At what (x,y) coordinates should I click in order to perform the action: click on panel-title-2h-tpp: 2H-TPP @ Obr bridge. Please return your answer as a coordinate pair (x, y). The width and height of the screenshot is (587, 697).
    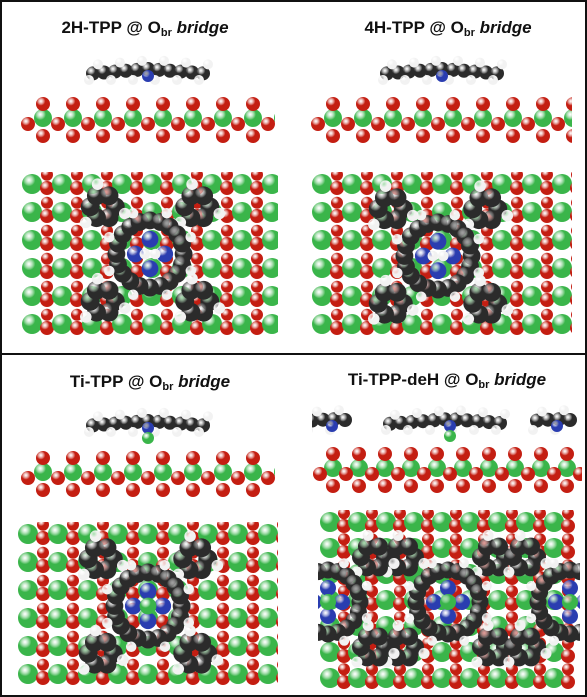
    Looking at the image, I should click on (145, 28).